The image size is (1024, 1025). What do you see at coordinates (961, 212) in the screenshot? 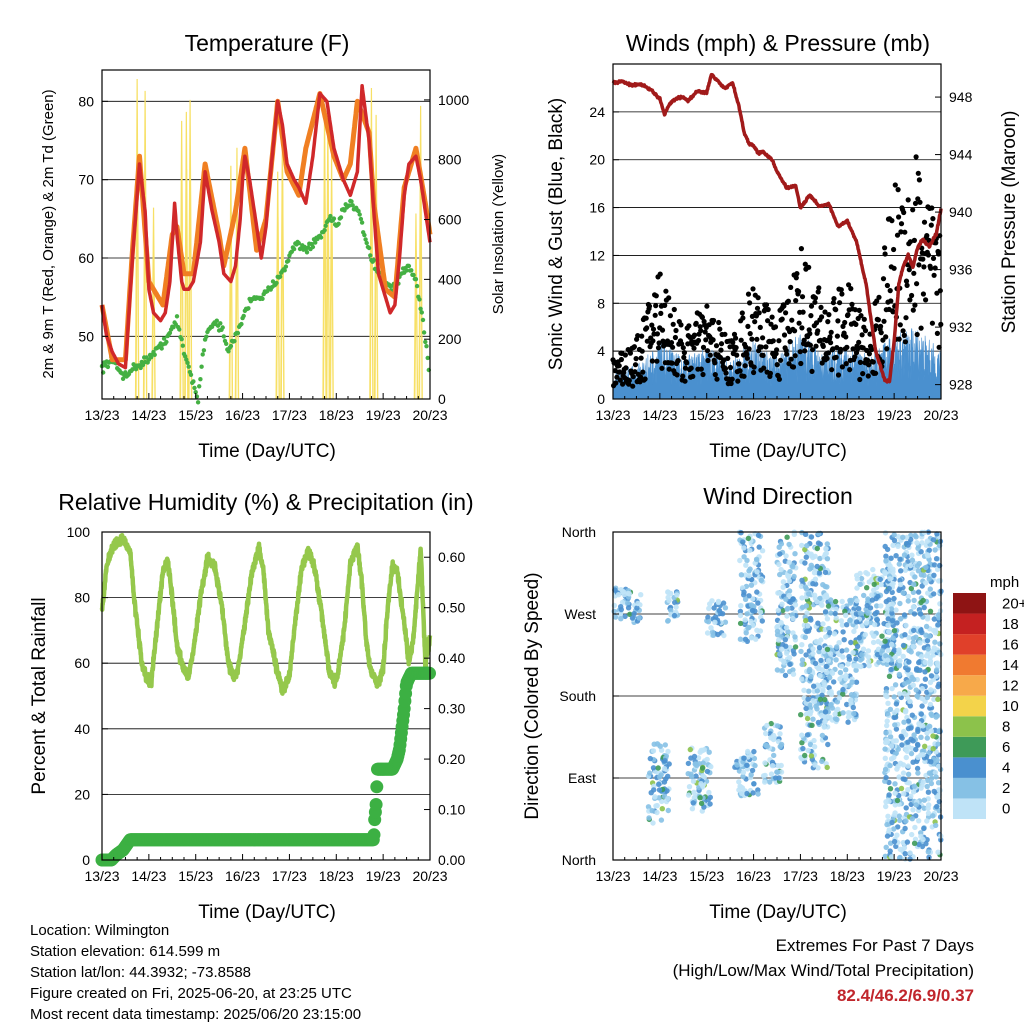
I see `pressure-ytick-label: 940` at bounding box center [961, 212].